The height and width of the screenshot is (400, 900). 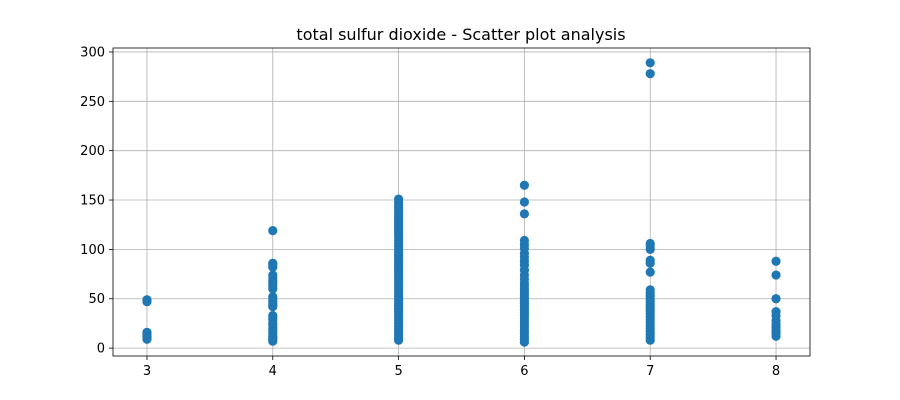 I want to click on x-tick-label: 7, so click(x=650, y=371).